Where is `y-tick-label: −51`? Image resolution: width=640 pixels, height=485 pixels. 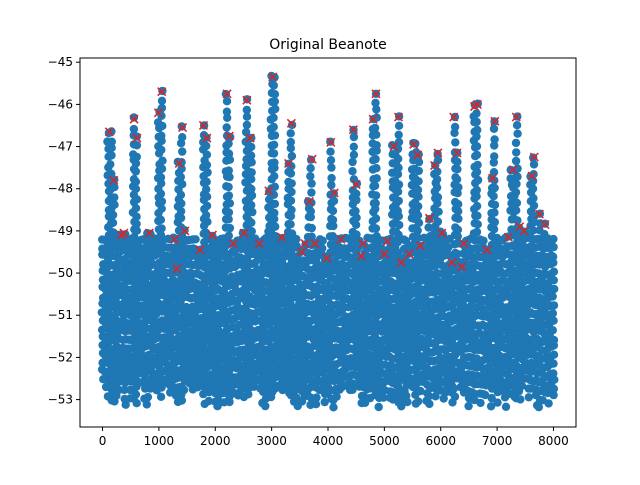 y-tick-label: −51 is located at coordinates (60, 315).